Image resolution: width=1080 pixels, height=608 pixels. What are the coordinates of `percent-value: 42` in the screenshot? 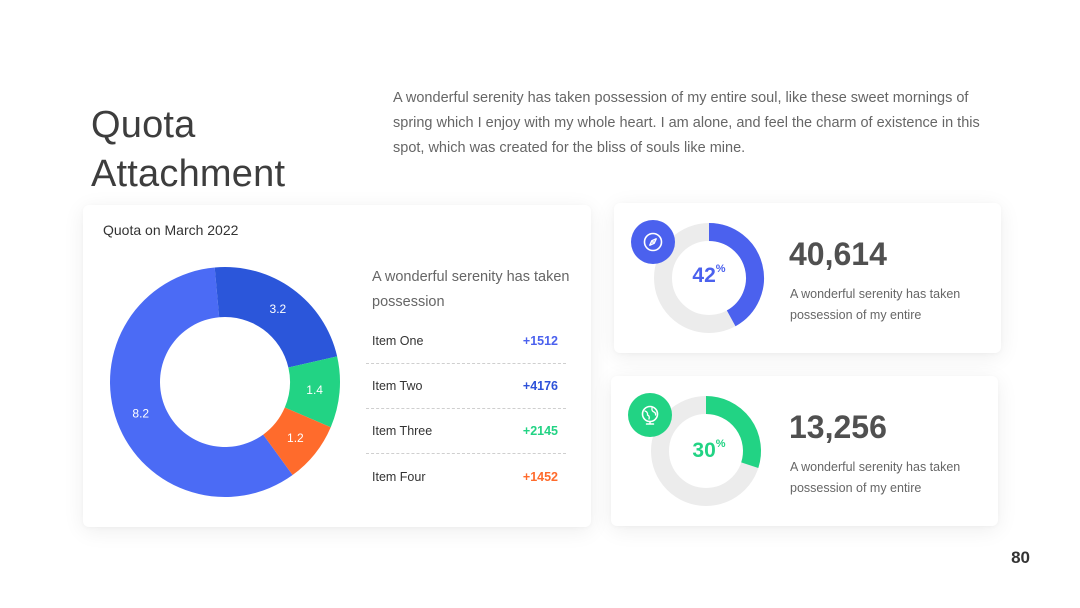 It's located at (704, 275).